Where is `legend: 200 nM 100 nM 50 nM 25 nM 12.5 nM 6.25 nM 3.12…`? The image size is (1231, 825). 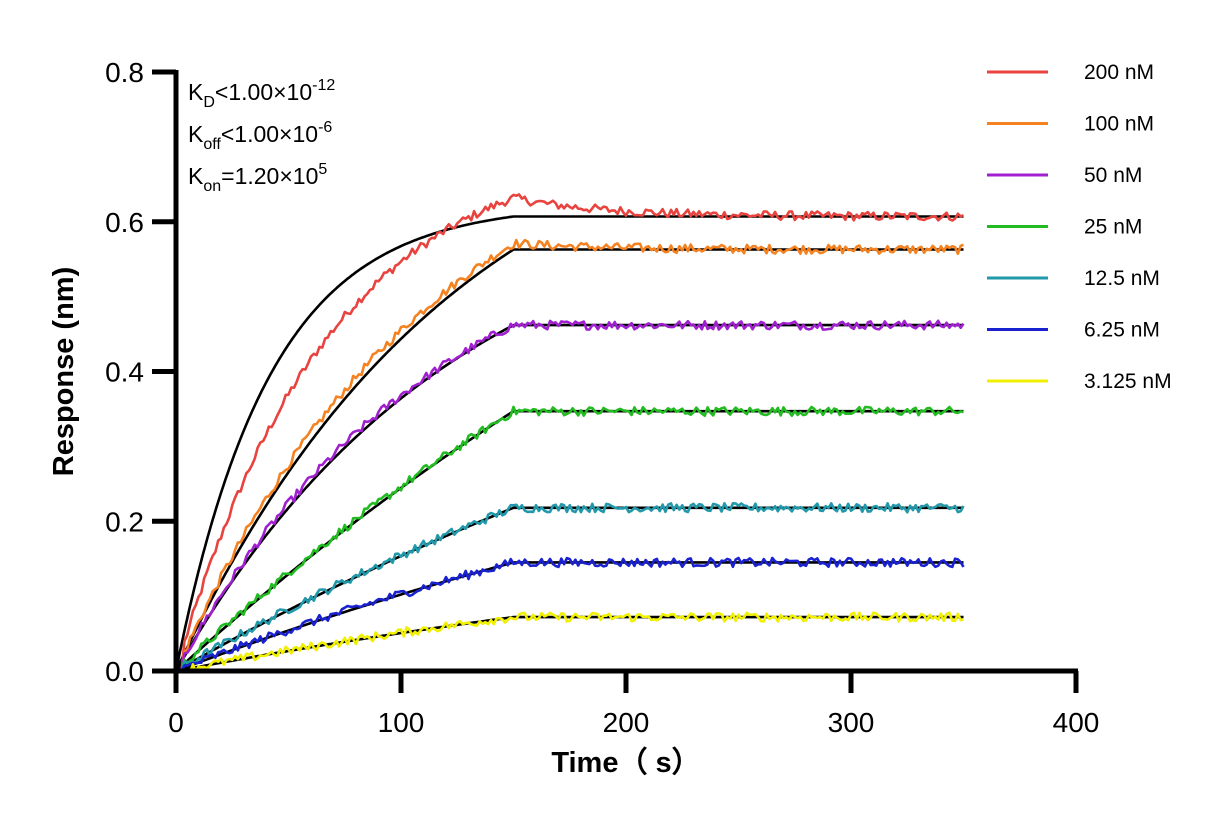
legend: 200 nM 100 nM 50 nM 25 nM 12.5 nM 6.25 nM 3.12… is located at coordinates (1079, 227).